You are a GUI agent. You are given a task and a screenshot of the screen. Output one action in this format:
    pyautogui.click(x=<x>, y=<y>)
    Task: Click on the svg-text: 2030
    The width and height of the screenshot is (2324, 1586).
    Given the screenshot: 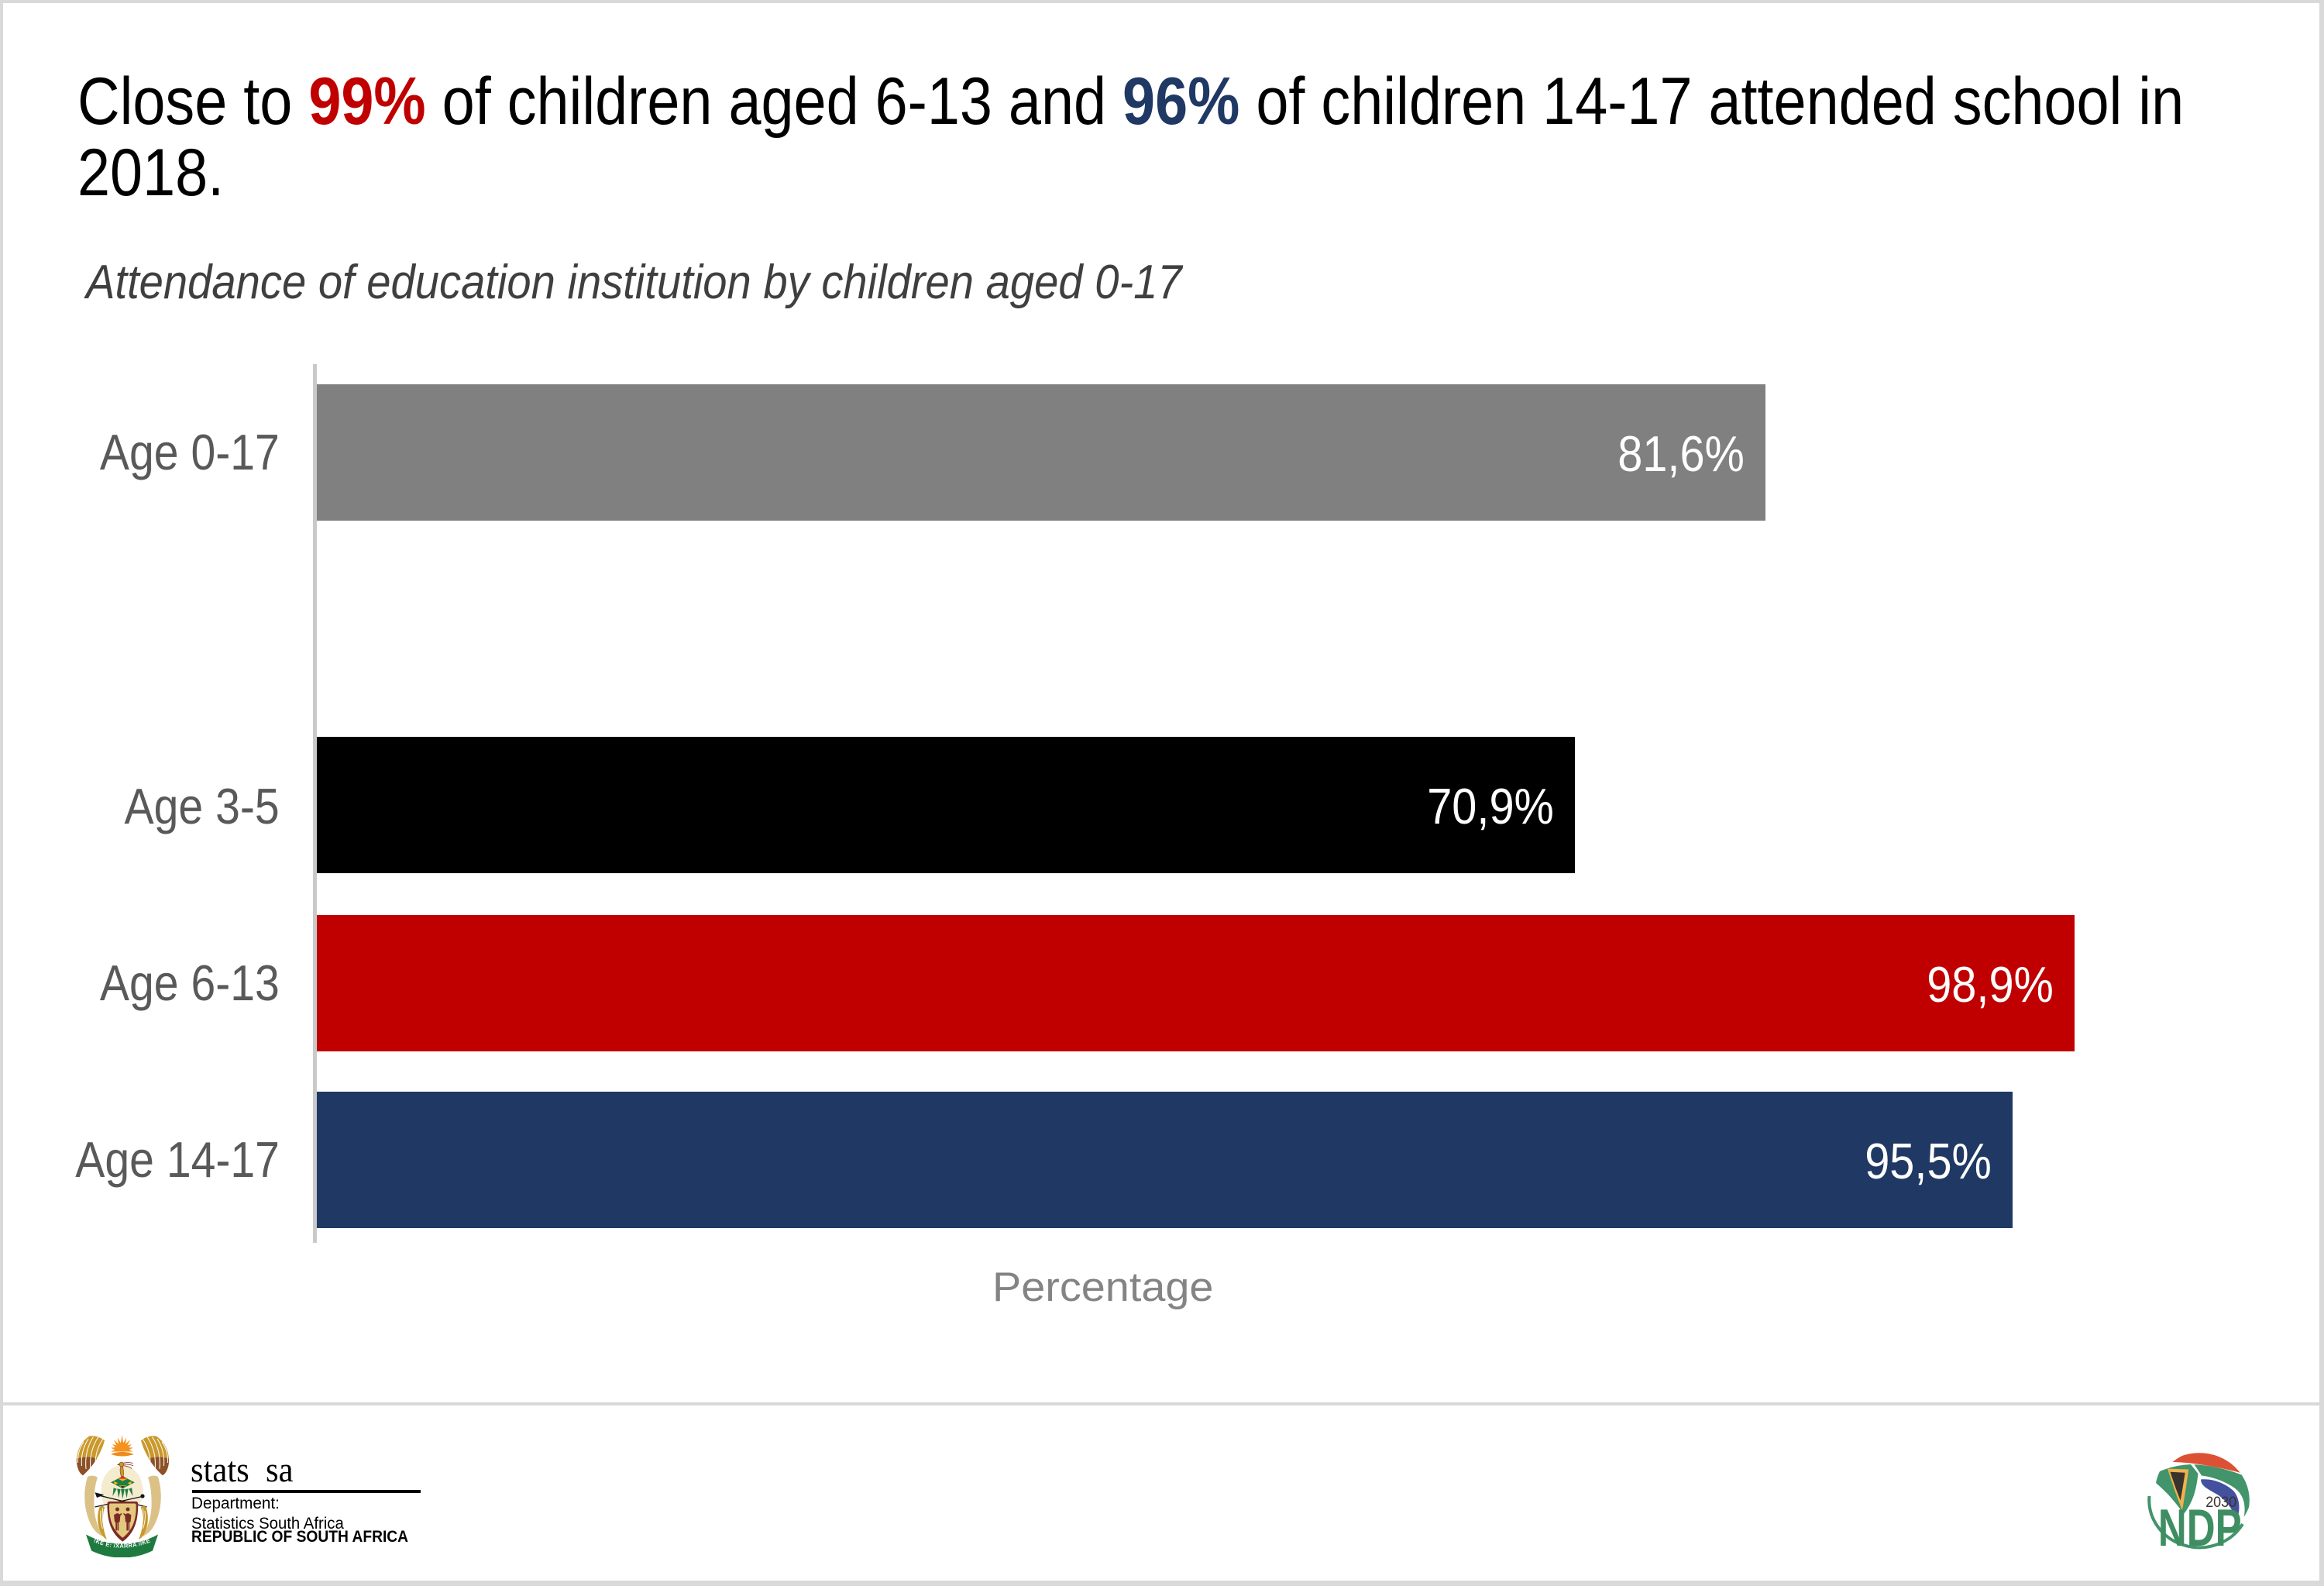 What is the action you would take?
    pyautogui.click(x=2220, y=1501)
    